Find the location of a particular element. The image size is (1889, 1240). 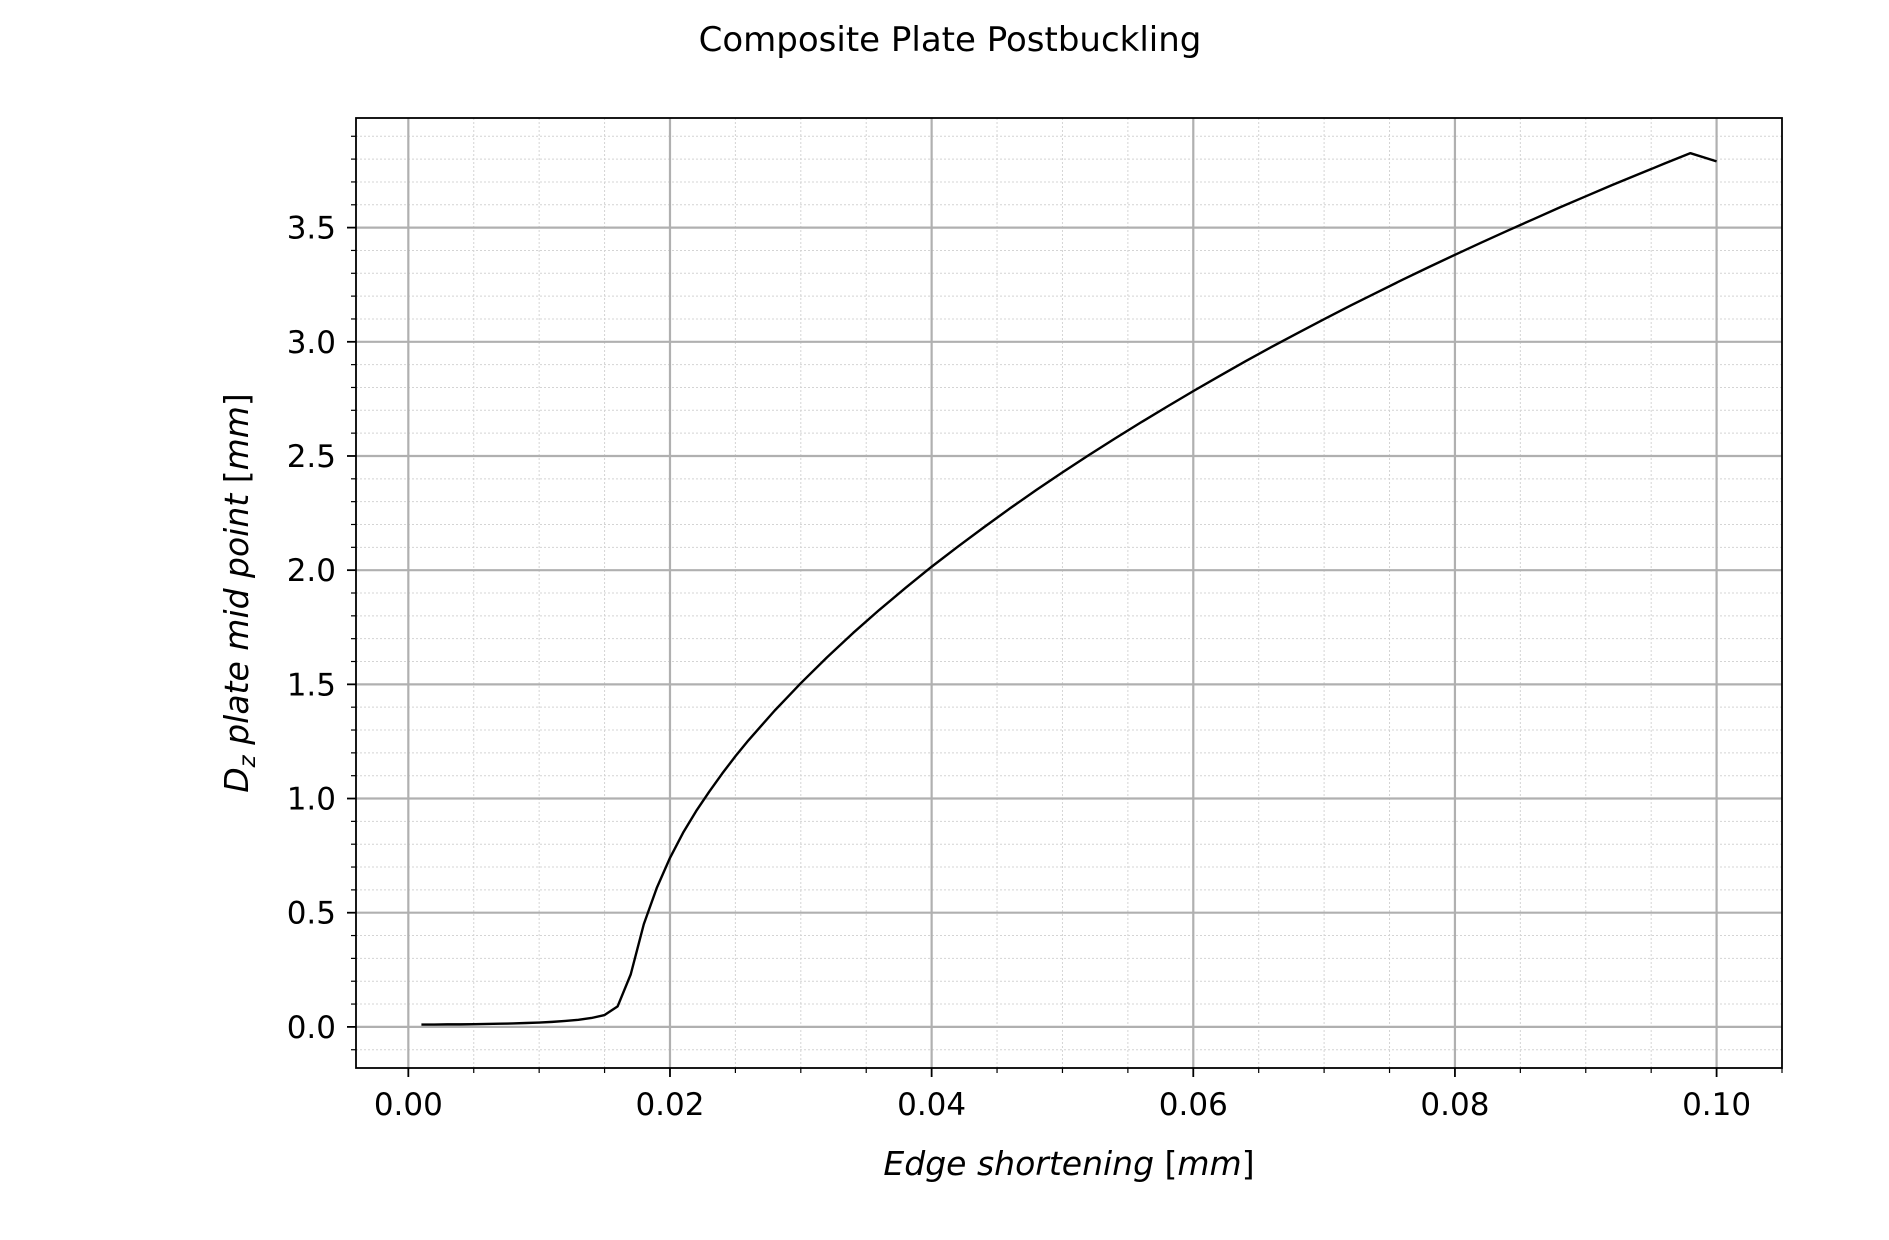

x-axis-label: Edge shortening [mm] is located at coordinates (1068, 1163).